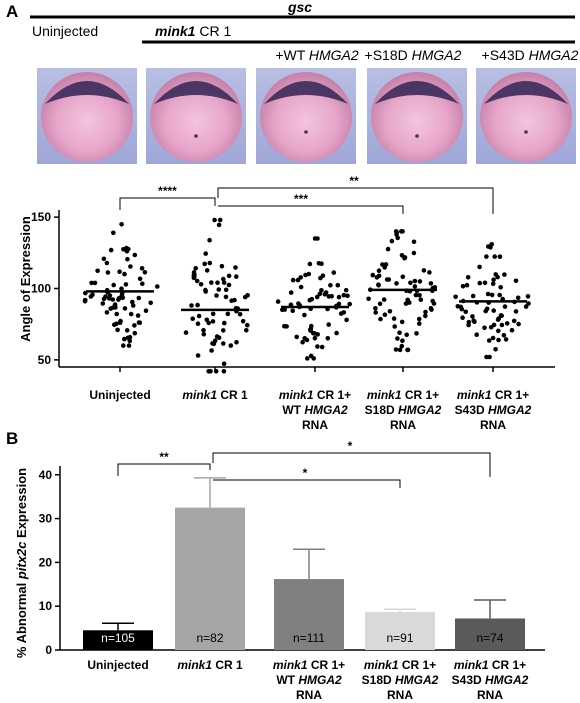 The width and height of the screenshot is (580, 703). I want to click on scatter-y-tick-label: 100, so click(41, 289).